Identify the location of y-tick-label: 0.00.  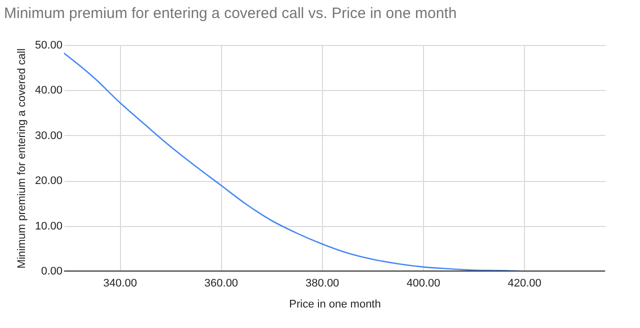
(51, 272).